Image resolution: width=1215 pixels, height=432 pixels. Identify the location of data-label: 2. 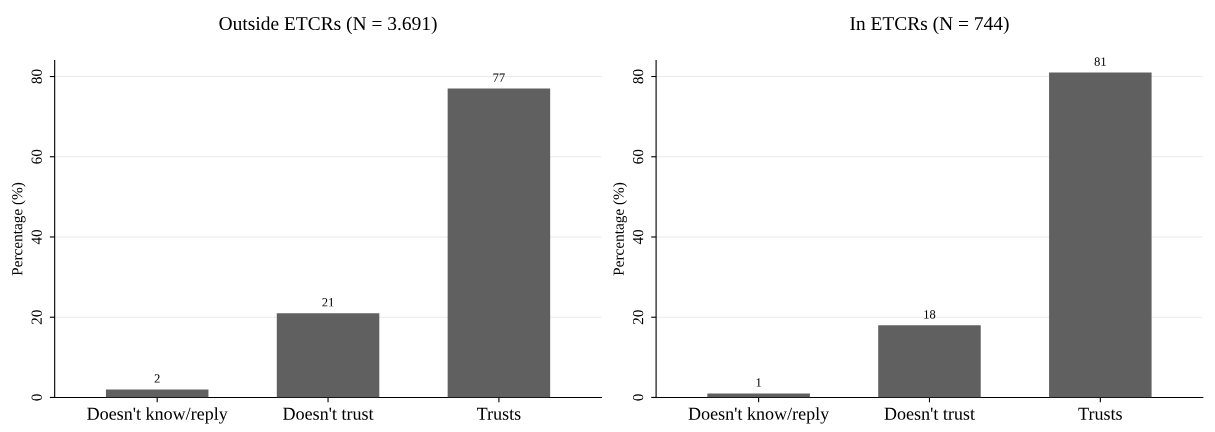
(157, 378).